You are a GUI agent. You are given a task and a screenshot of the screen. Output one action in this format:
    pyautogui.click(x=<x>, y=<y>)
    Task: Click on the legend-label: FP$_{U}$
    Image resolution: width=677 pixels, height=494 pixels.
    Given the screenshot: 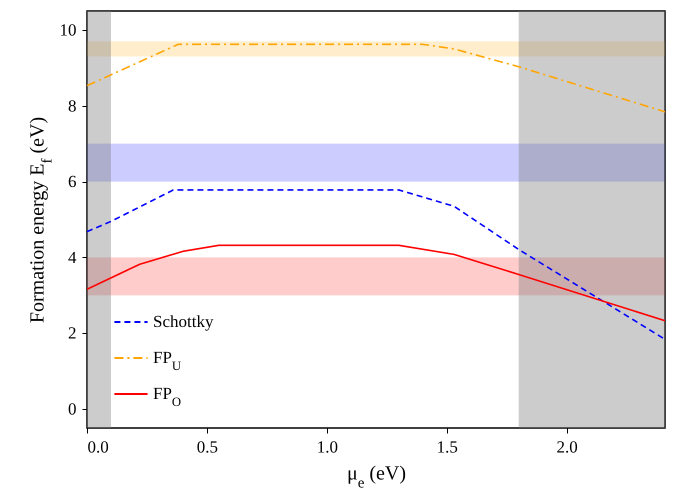 What is the action you would take?
    pyautogui.click(x=167, y=360)
    